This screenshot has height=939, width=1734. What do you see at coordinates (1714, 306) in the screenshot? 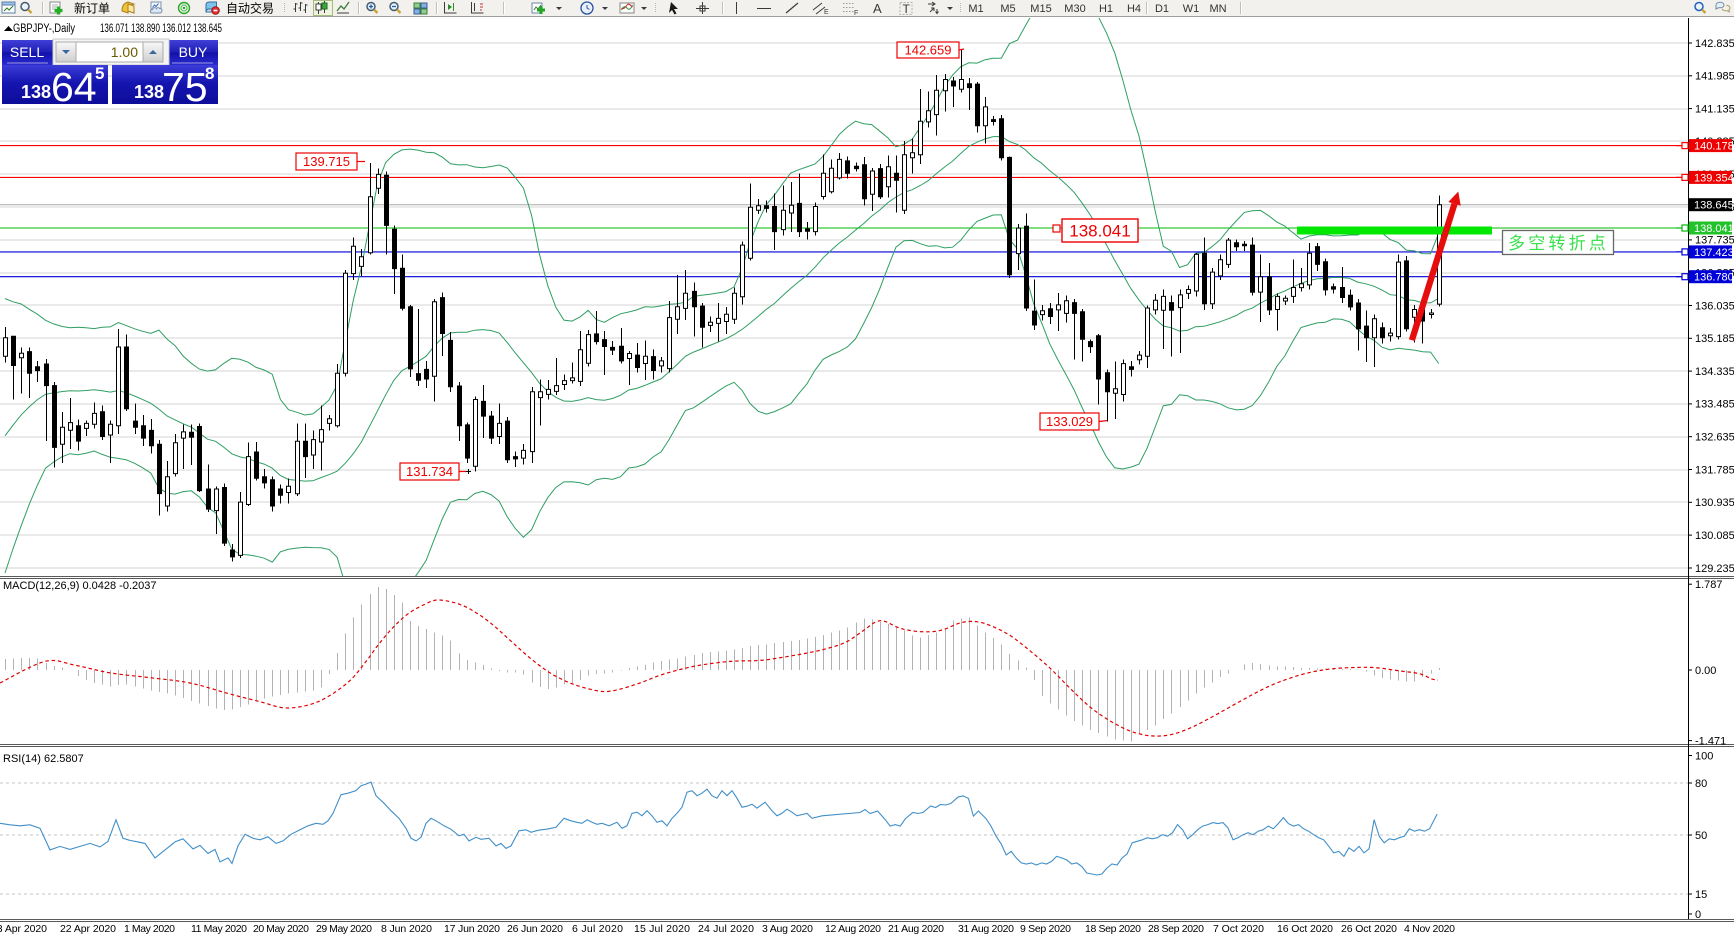
I see `svg-text: 136.035` at bounding box center [1714, 306].